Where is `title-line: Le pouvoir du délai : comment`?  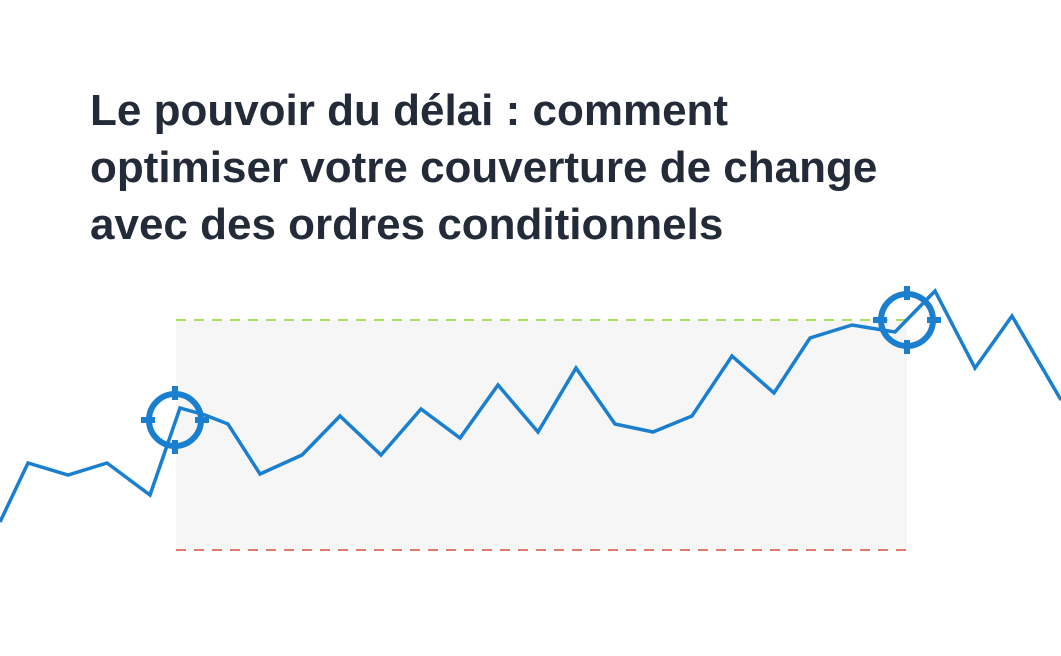
title-line: Le pouvoir du délai : comment is located at coordinates (409, 110).